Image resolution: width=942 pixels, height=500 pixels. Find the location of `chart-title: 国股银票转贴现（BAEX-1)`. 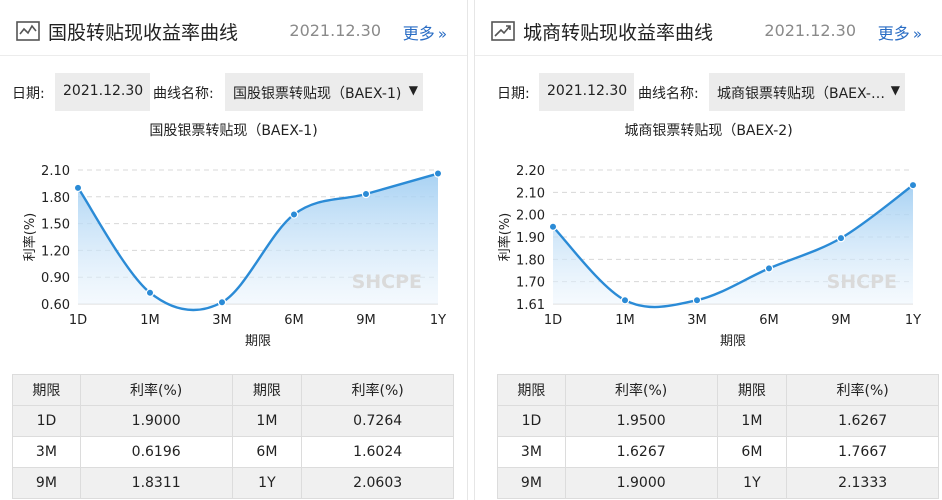

chart-title: 国股银票转贴现（BAEX-1) is located at coordinates (233, 131).